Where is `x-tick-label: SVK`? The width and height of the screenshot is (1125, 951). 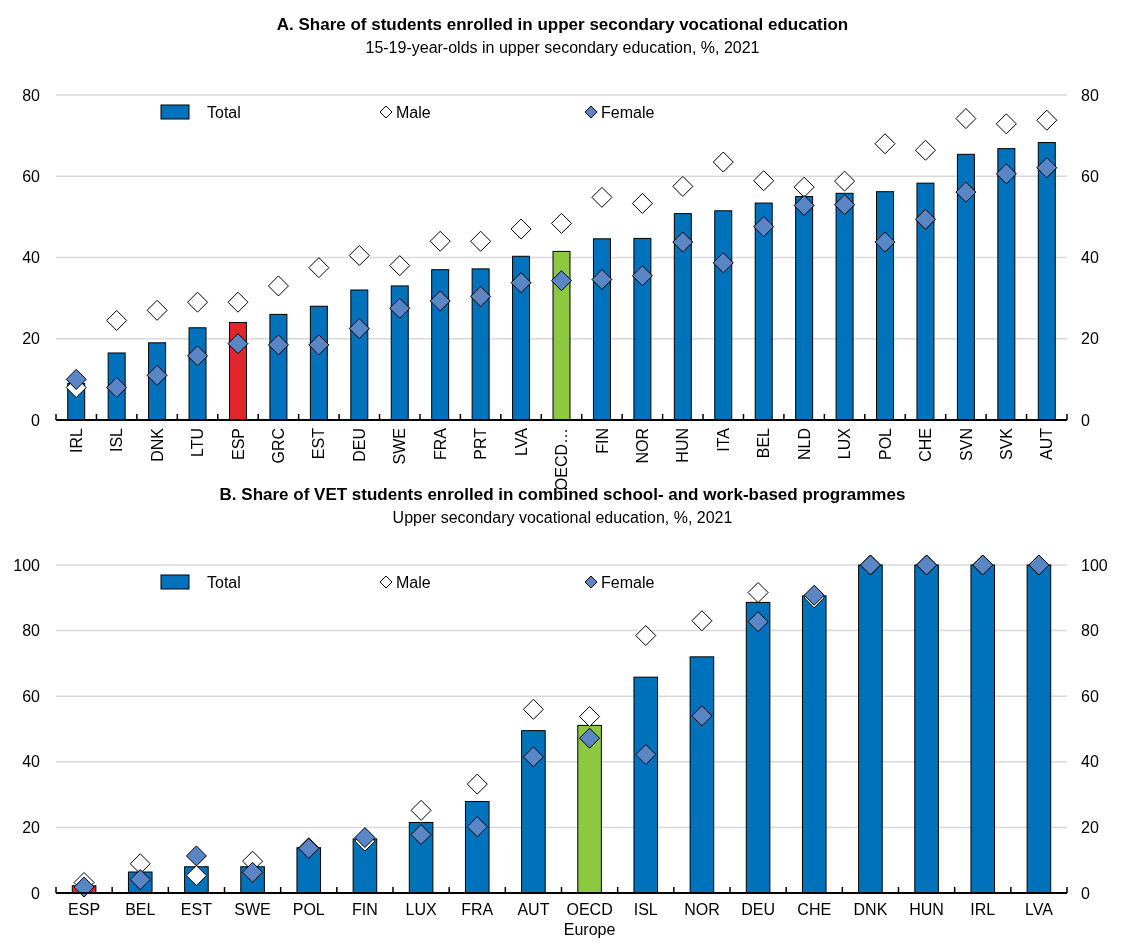
x-tick-label: SVK is located at coordinates (1006, 444).